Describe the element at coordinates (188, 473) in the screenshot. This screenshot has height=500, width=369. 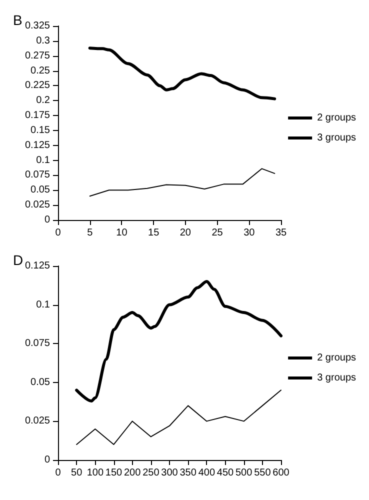
I see `x-tick-label: 350` at that location.